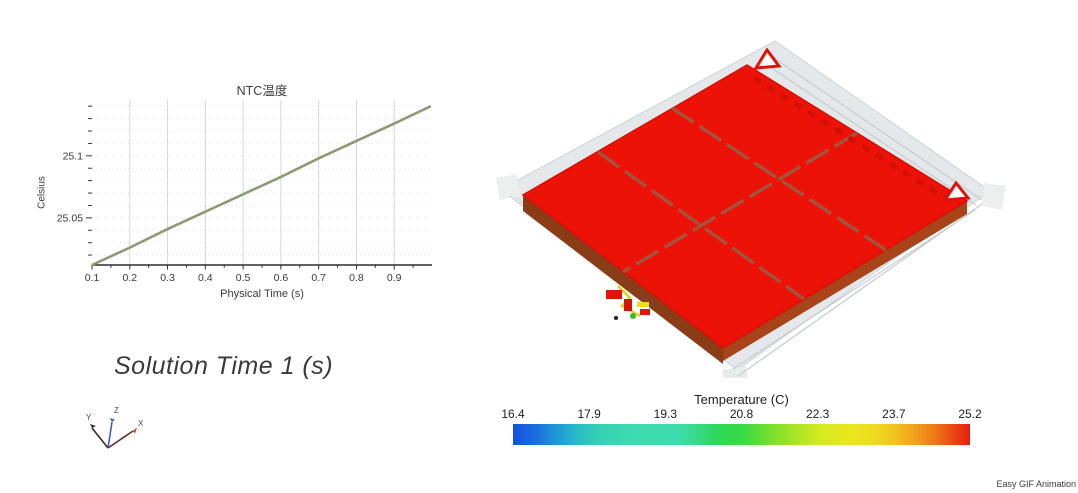 The image size is (1078, 493). I want to click on x-axis-label-glyph: X, so click(141, 423).